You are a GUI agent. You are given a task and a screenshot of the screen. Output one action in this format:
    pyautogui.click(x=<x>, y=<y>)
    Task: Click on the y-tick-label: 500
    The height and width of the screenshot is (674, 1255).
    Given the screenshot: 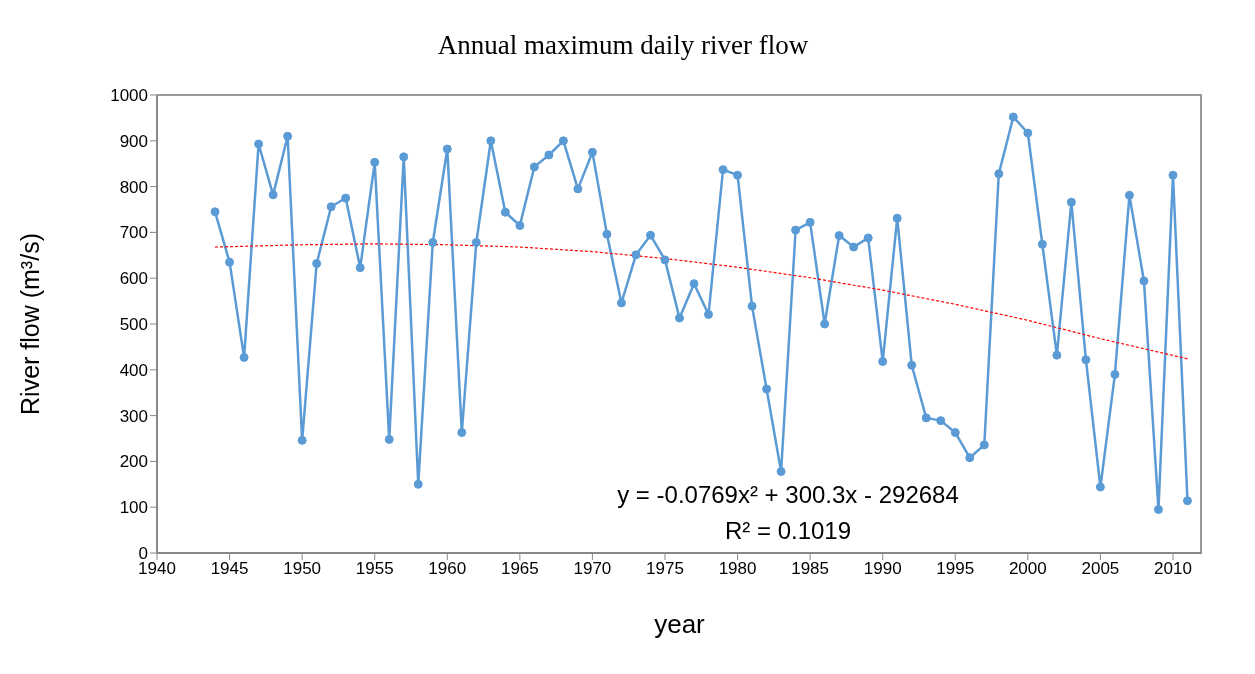 What is the action you would take?
    pyautogui.click(x=133, y=325)
    